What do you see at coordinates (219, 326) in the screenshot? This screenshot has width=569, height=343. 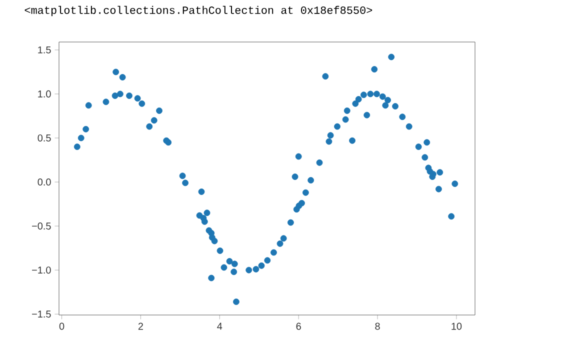 I see `x-tick-label: 4` at bounding box center [219, 326].